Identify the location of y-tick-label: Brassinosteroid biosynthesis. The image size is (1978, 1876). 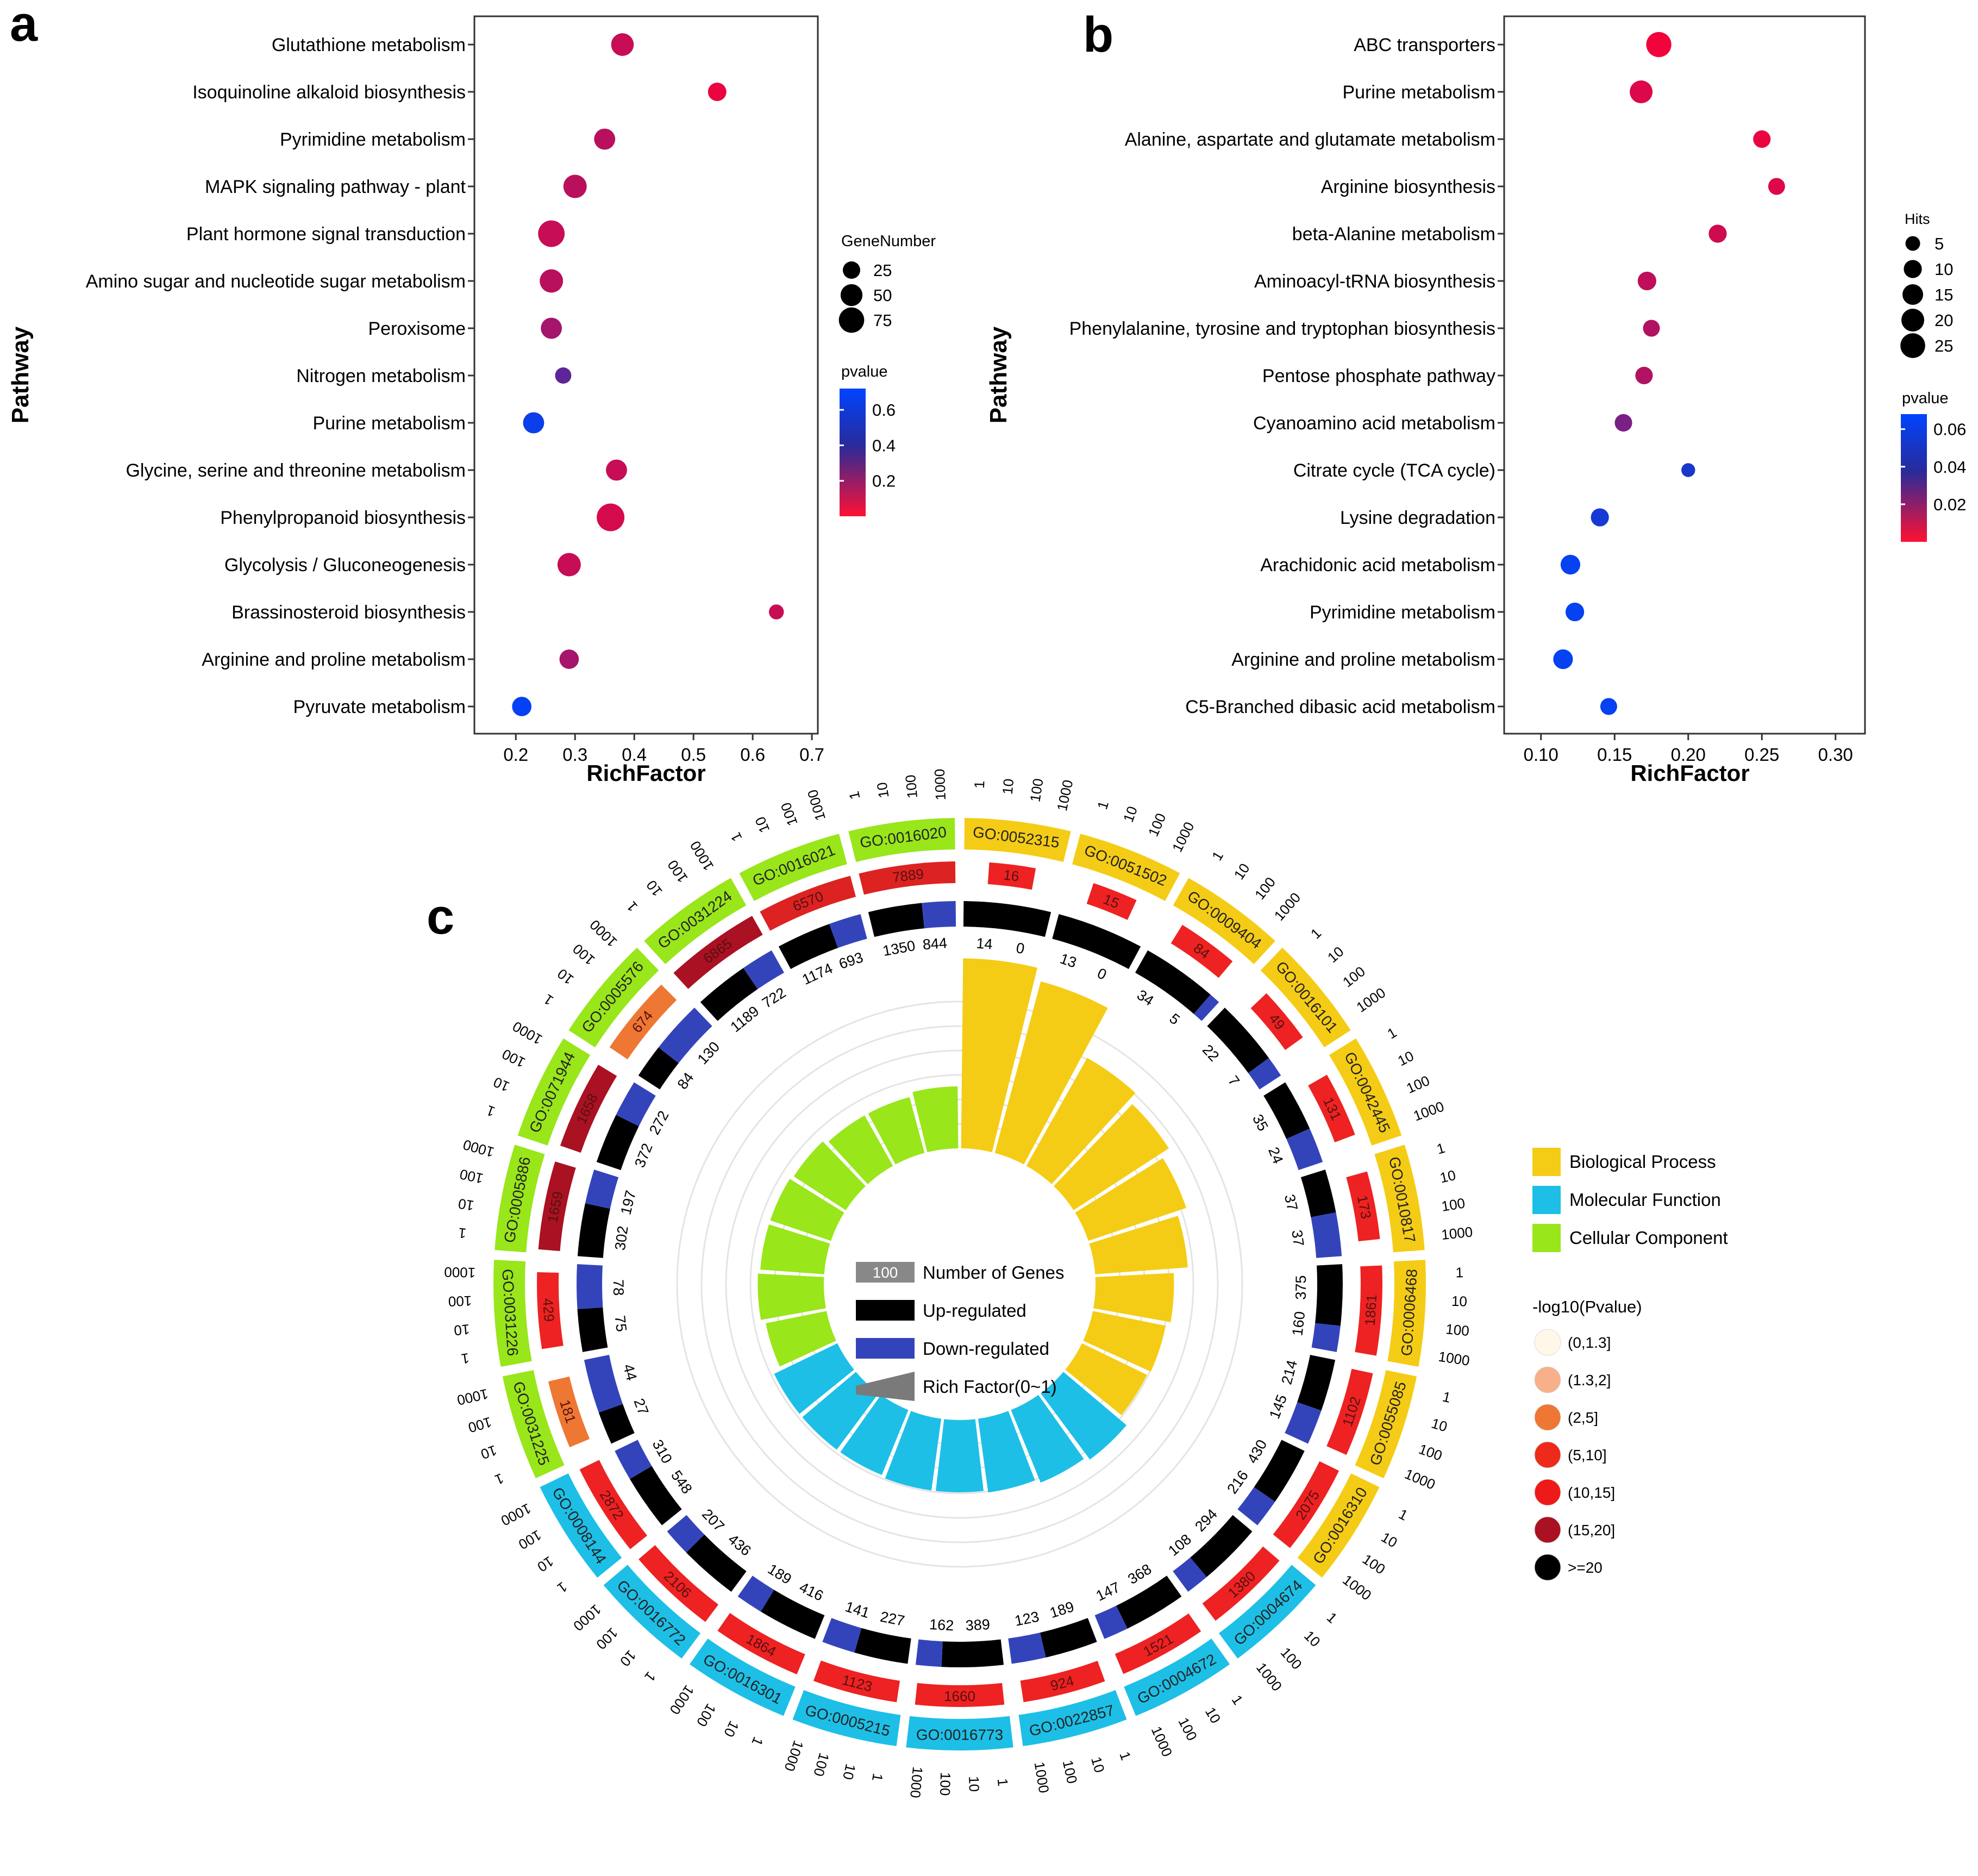
(348, 612).